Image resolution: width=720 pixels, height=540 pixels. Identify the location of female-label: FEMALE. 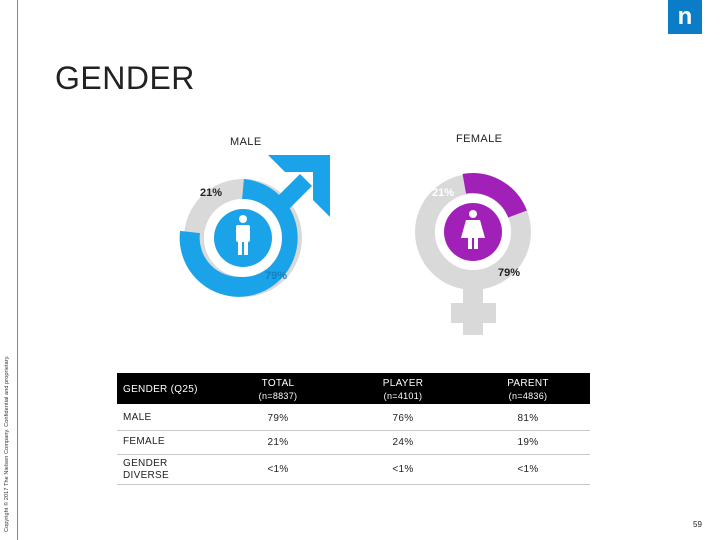
(479, 139).